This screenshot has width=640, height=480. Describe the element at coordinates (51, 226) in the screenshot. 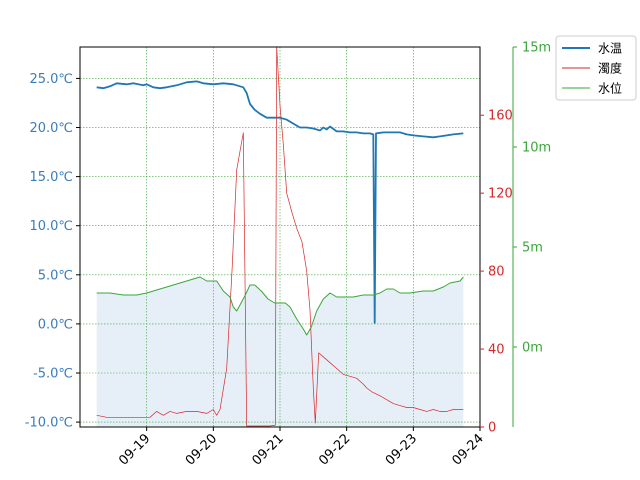

I see `temperature-tick-label: 10.0℃` at that location.